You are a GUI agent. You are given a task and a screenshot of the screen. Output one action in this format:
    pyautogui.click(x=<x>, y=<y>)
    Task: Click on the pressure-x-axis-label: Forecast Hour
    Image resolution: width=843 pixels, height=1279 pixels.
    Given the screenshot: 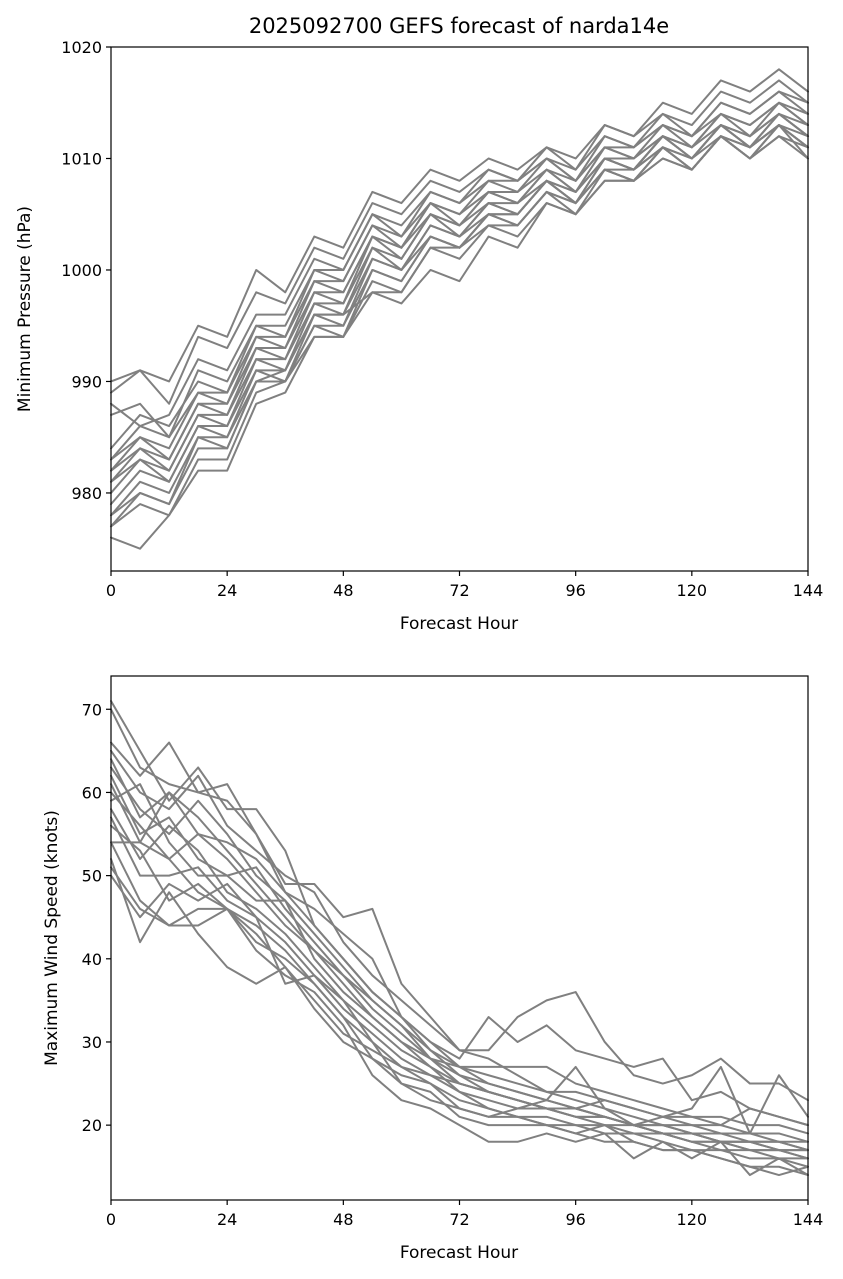 What is the action you would take?
    pyautogui.click(x=459, y=624)
    